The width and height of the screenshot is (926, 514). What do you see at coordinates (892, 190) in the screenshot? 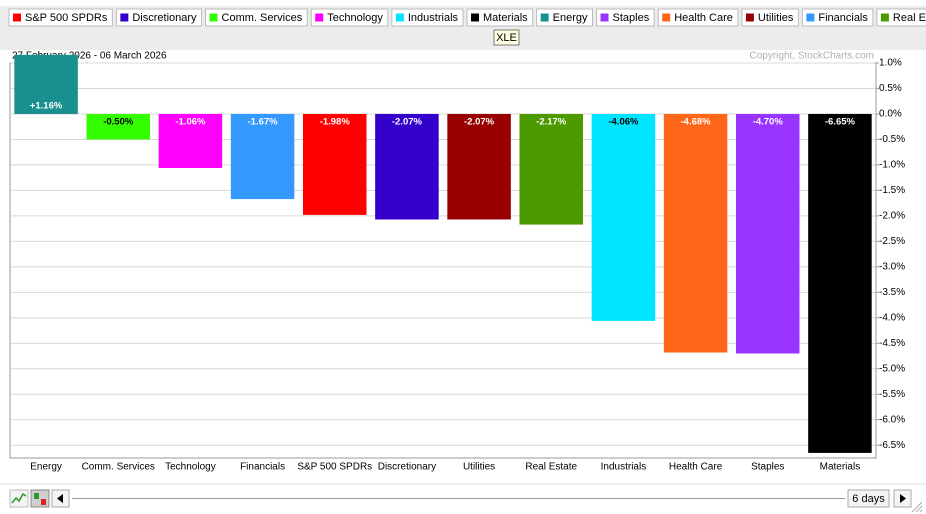
I see `y-tick-label: -1.5%` at bounding box center [892, 190].